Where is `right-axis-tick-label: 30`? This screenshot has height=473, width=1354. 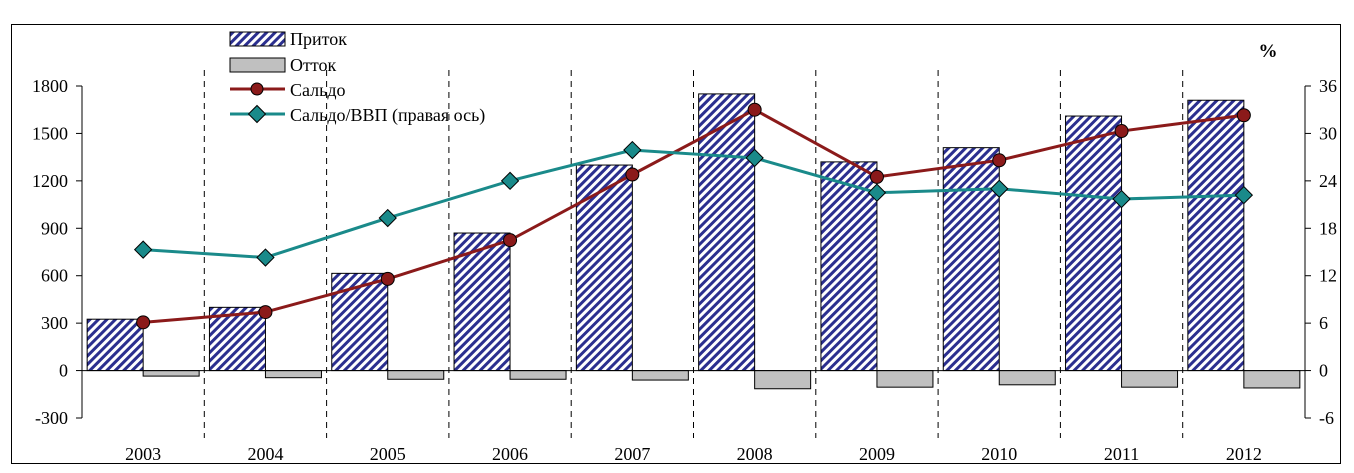
right-axis-tick-label: 30 is located at coordinates (1328, 133).